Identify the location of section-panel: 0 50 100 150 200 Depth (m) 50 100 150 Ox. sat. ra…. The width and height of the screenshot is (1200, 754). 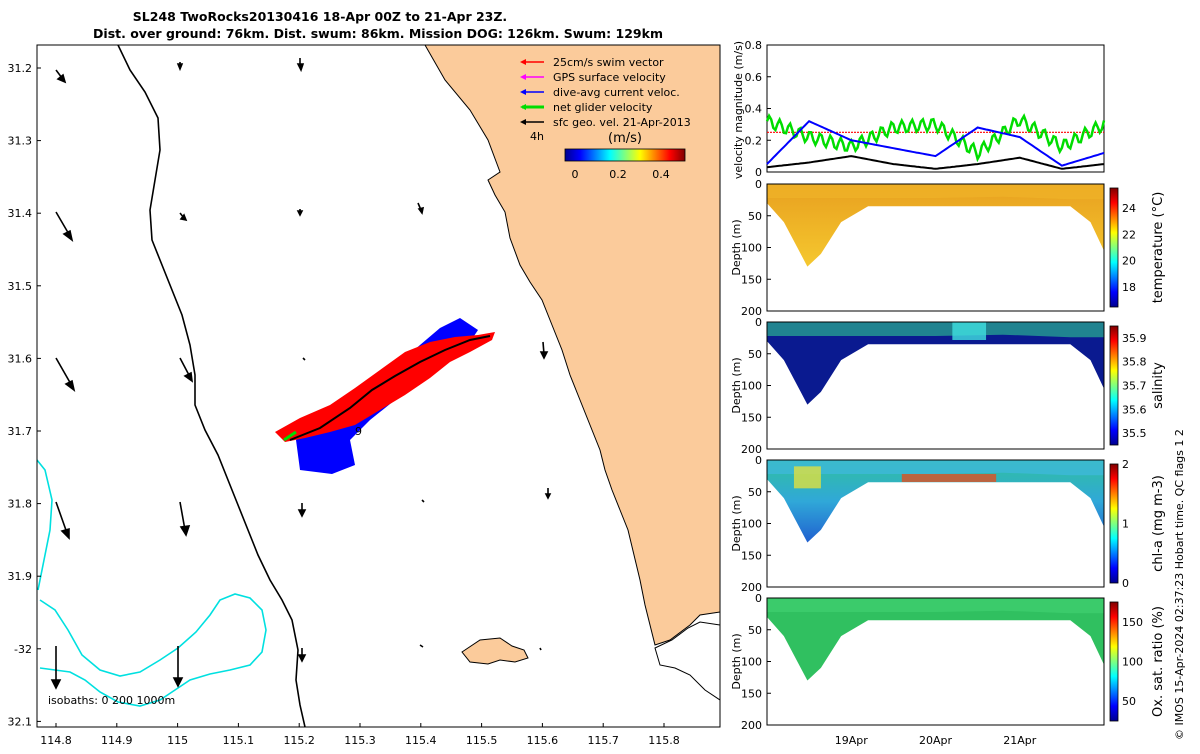
(948, 662).